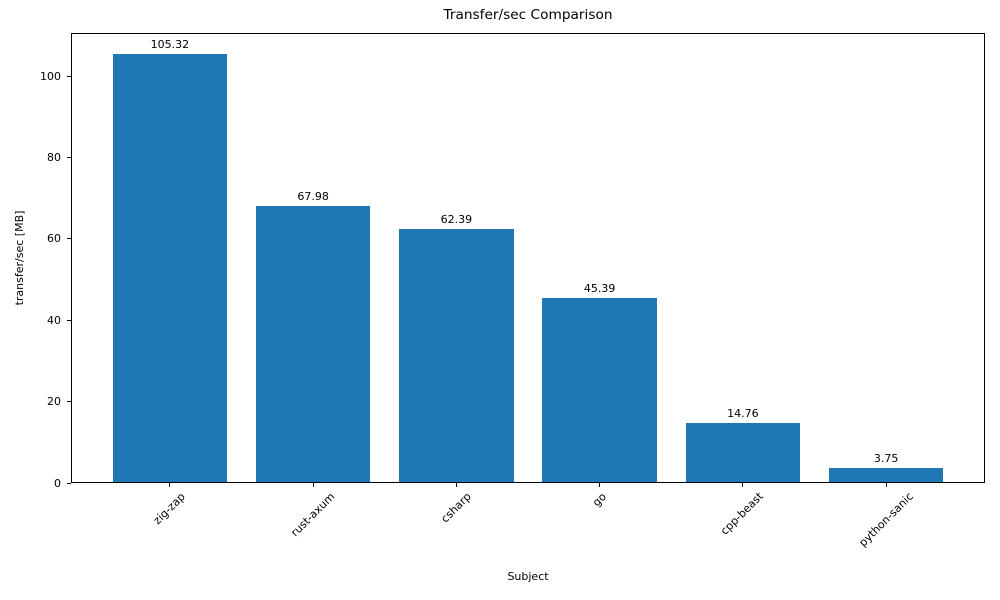  Describe the element at coordinates (456, 220) in the screenshot. I see `bar-value-label: 62.39` at that location.